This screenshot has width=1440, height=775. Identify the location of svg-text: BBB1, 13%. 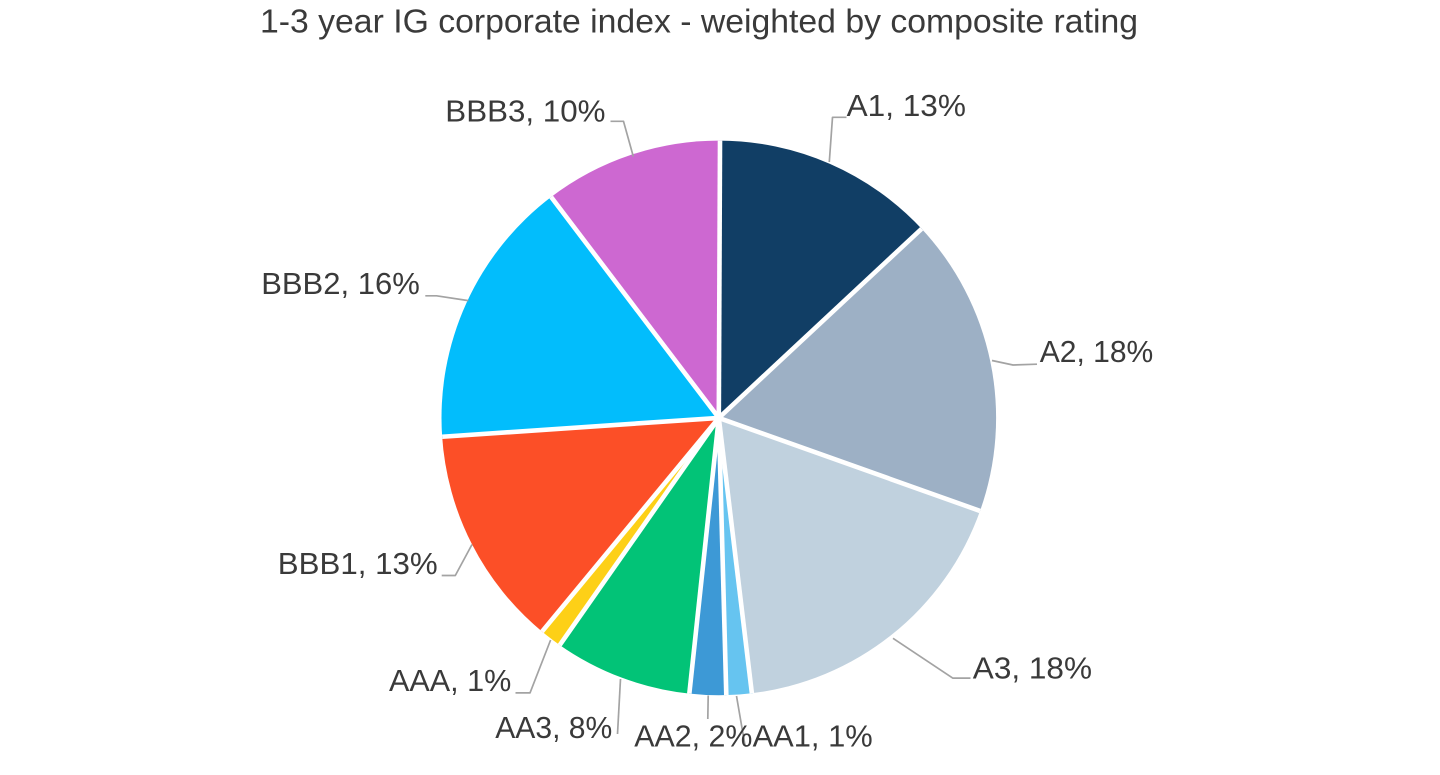
(358, 563).